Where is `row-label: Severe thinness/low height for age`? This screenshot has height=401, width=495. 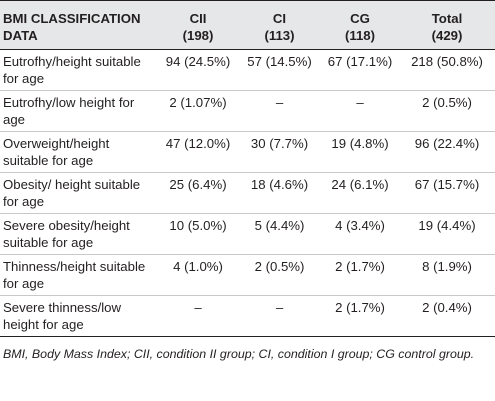 row-label: Severe thinness/low height for age is located at coordinates (79, 316).